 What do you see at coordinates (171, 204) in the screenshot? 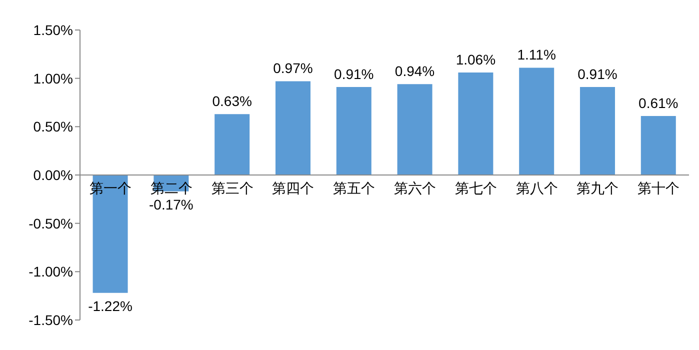
I see `data-label: -0.17%` at bounding box center [171, 204].